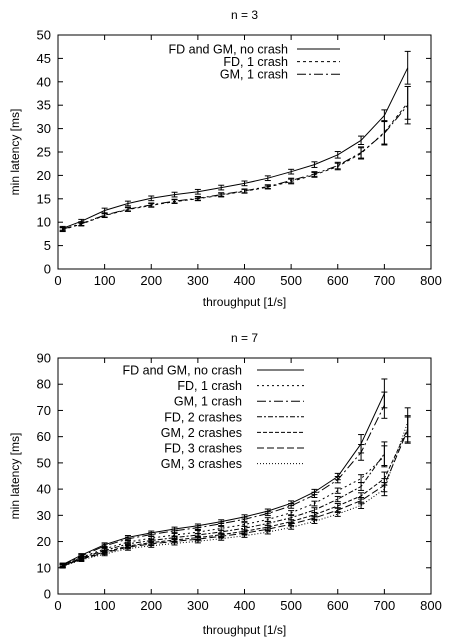  Describe the element at coordinates (44, 410) in the screenshot. I see `y-tick-label: 70` at that location.